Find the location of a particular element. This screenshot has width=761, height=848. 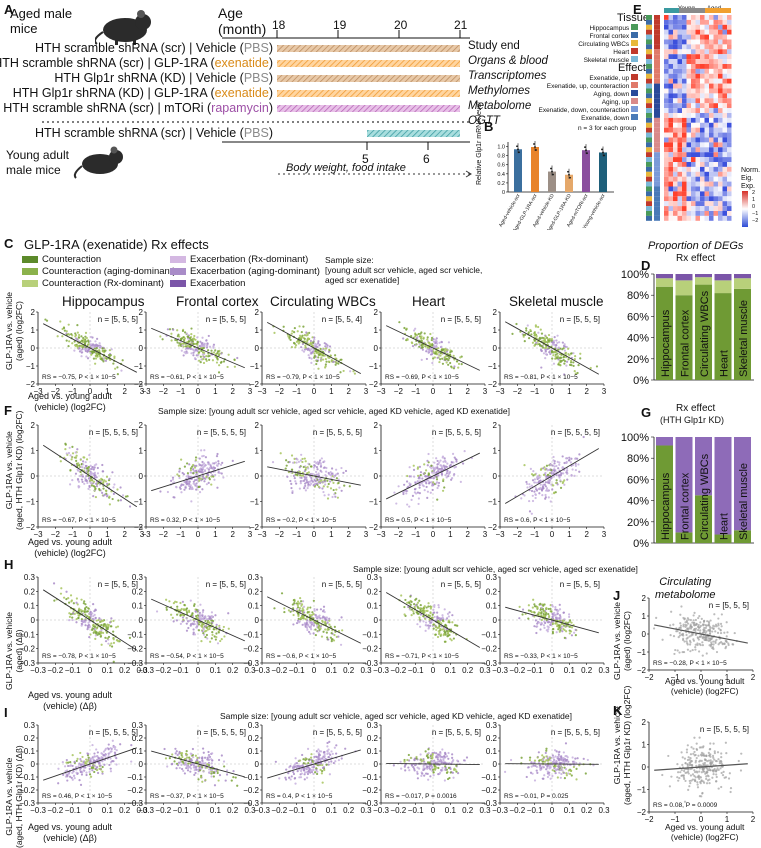

x-tick-label: 0 is located at coordinates (90, 810).